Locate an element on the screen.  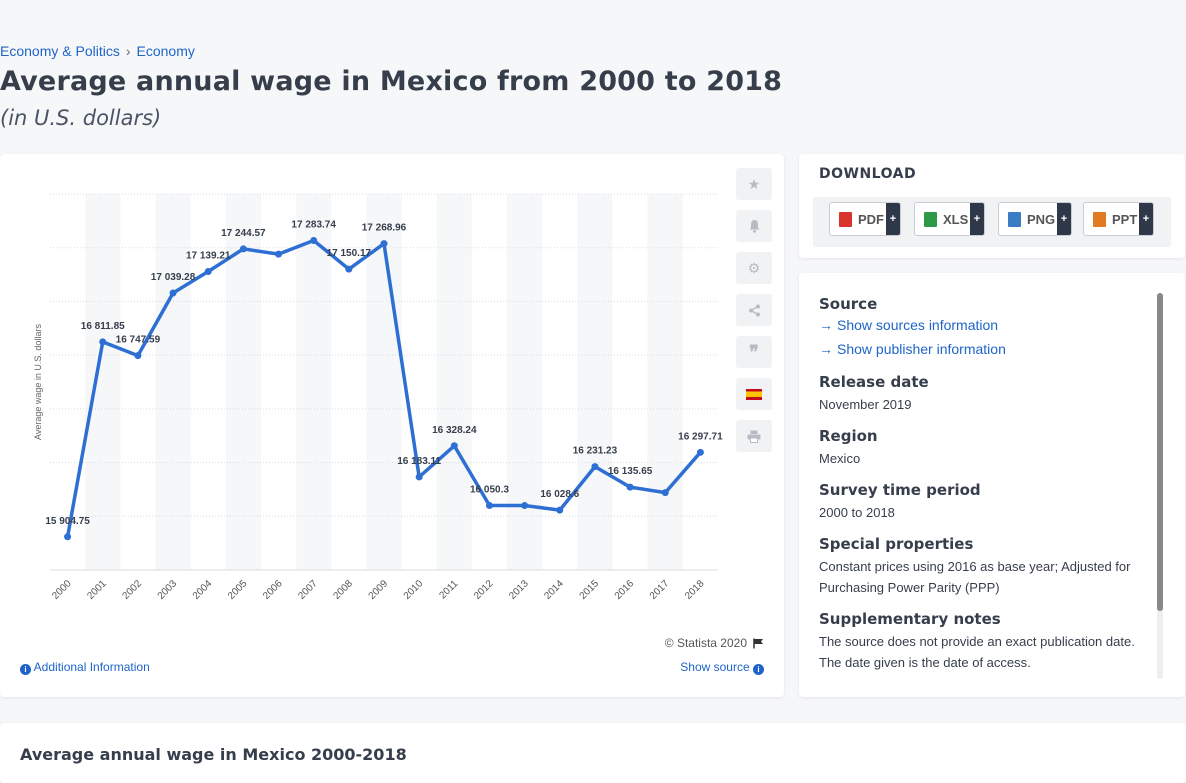
data-label: 16 050.3 is located at coordinates (489, 489).